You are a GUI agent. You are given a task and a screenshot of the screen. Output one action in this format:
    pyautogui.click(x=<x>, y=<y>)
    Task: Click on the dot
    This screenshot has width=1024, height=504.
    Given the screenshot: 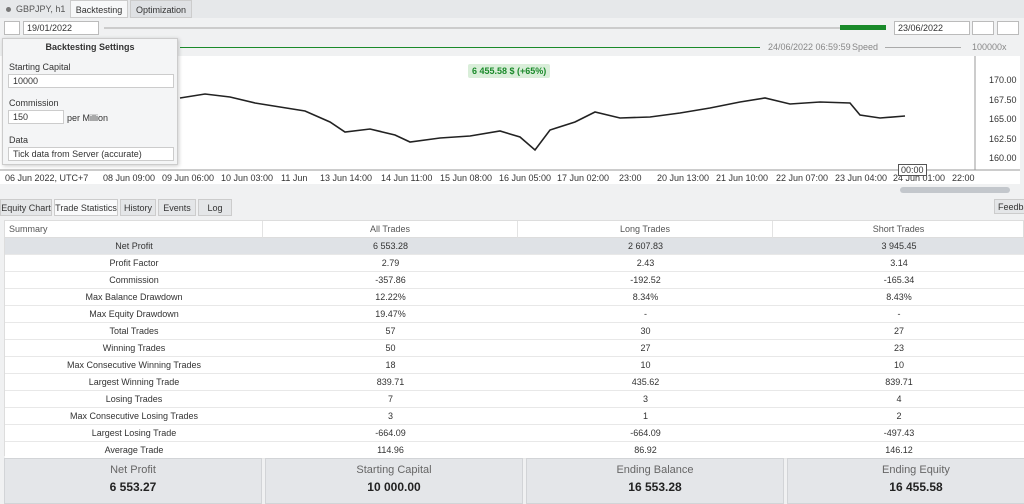 What is the action you would take?
    pyautogui.click(x=8, y=9)
    